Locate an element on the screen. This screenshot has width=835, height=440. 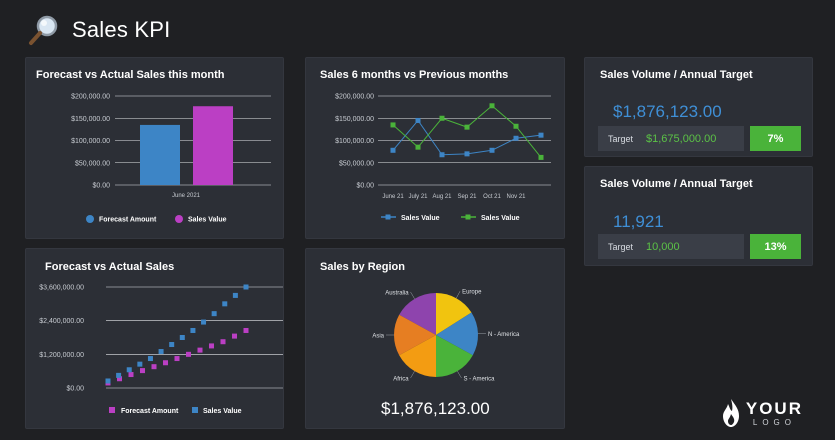
panel-title: Forecast vs Actual Sales is located at coordinates (110, 267).